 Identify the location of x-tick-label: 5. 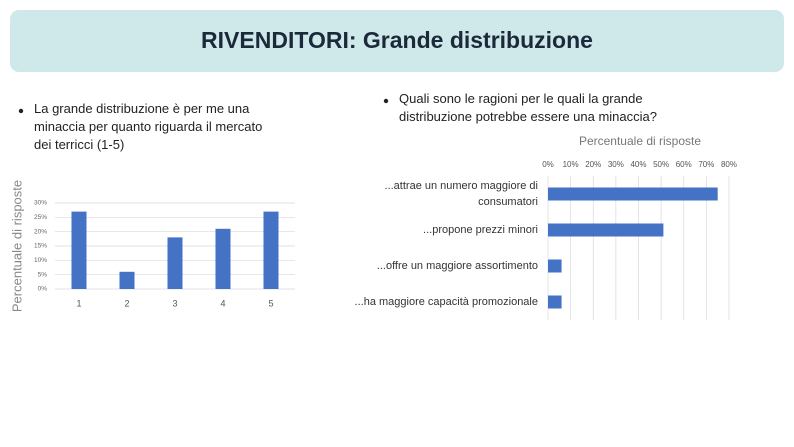
(270, 303).